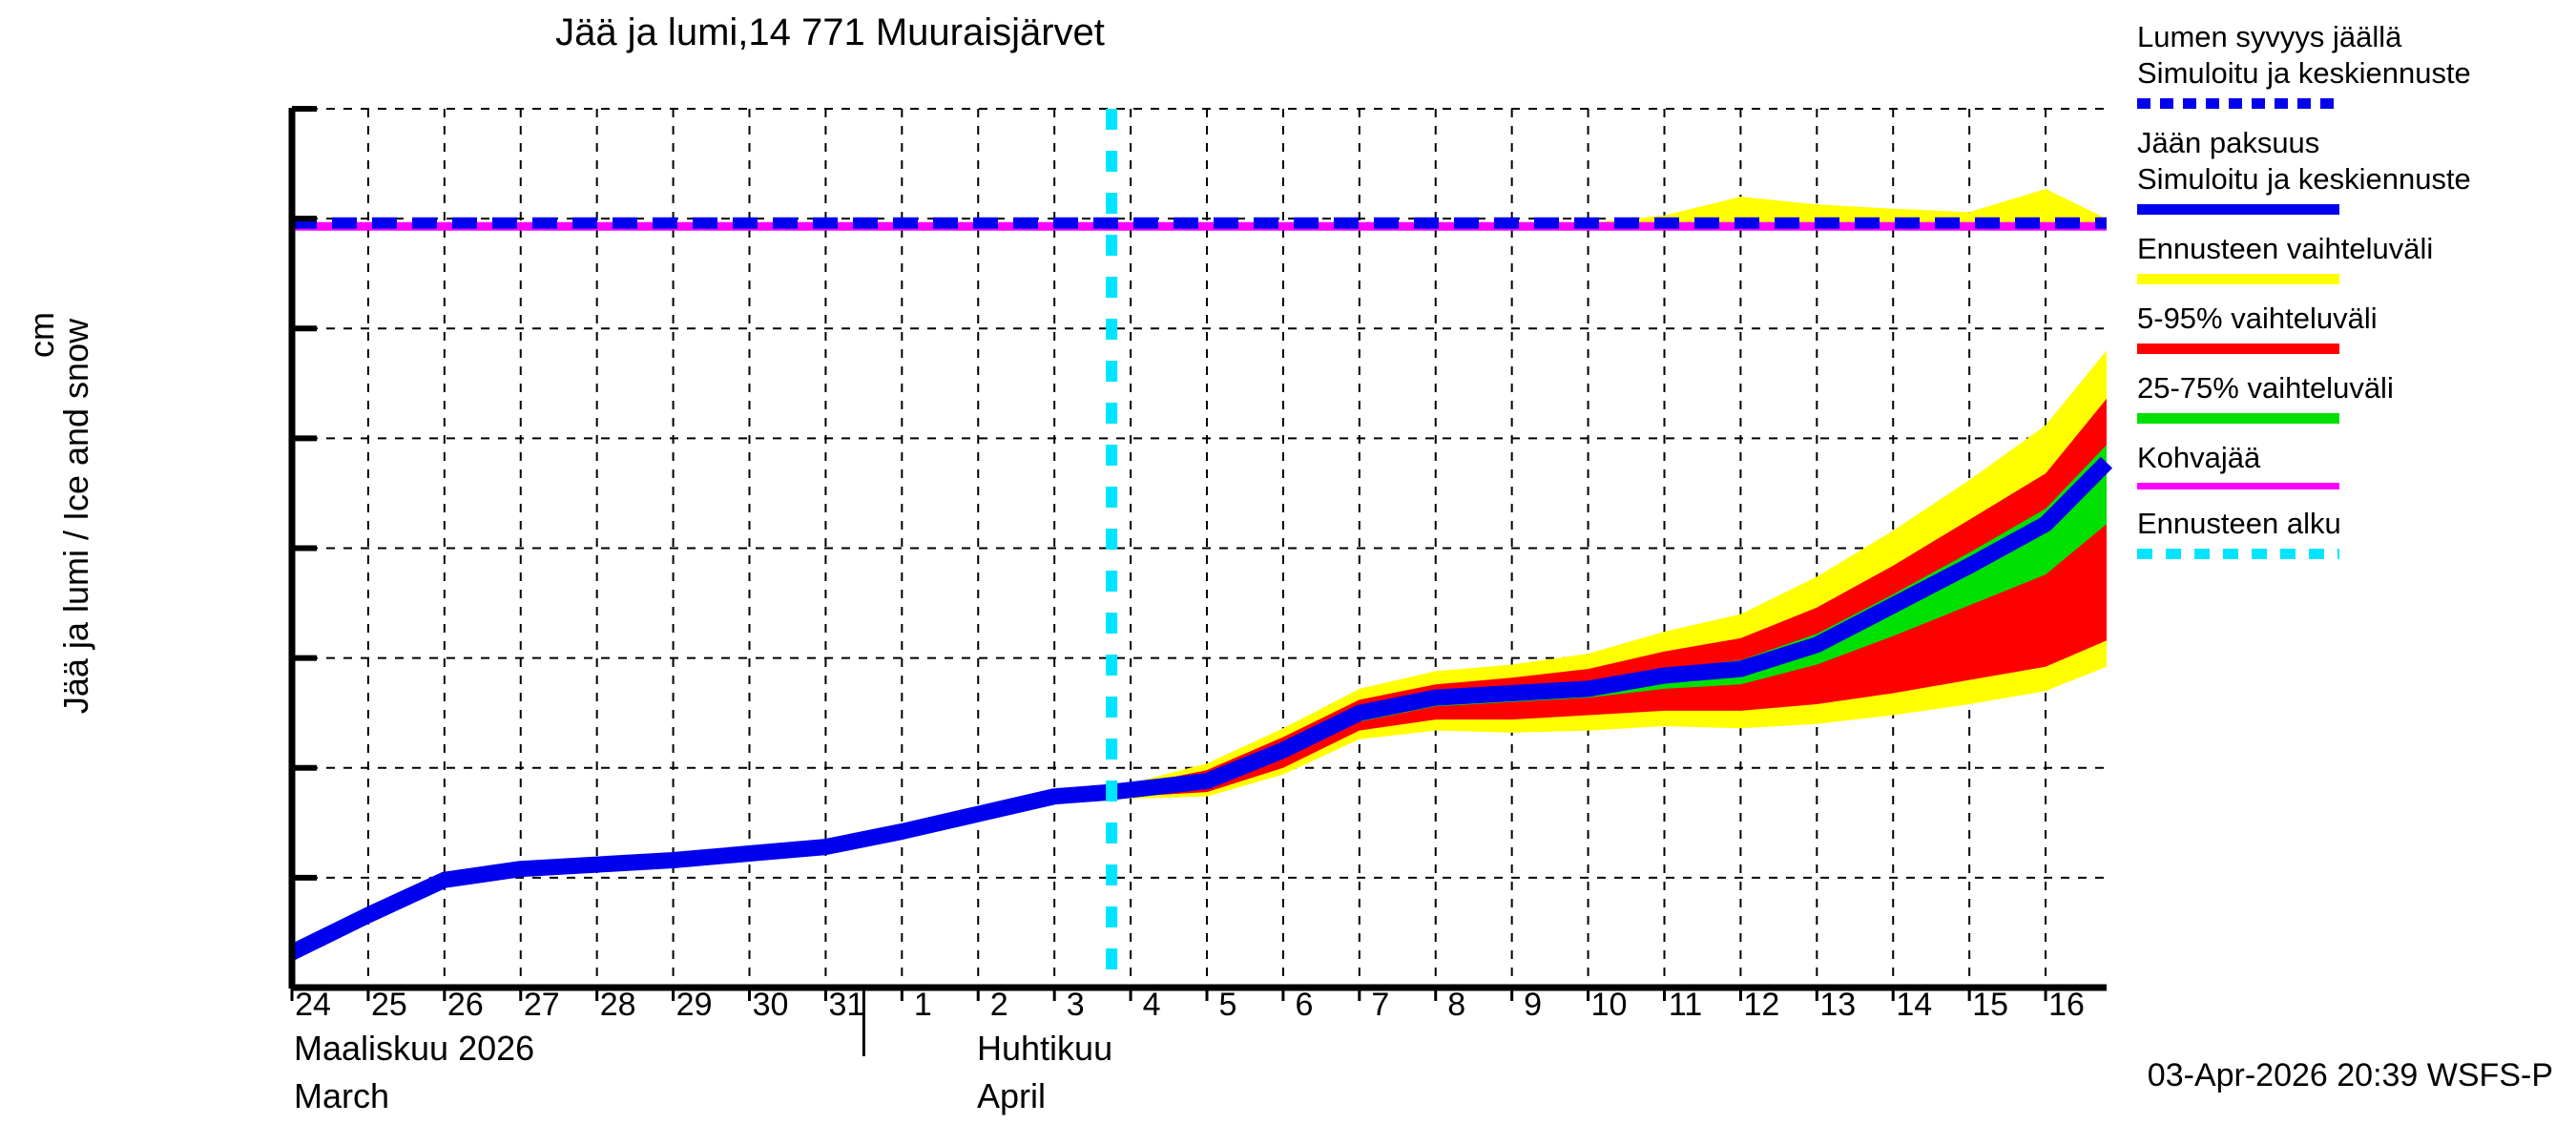 The height and width of the screenshot is (1145, 2576). I want to click on x-group-march-fi: Maaliskuu 2026, so click(414, 1048).